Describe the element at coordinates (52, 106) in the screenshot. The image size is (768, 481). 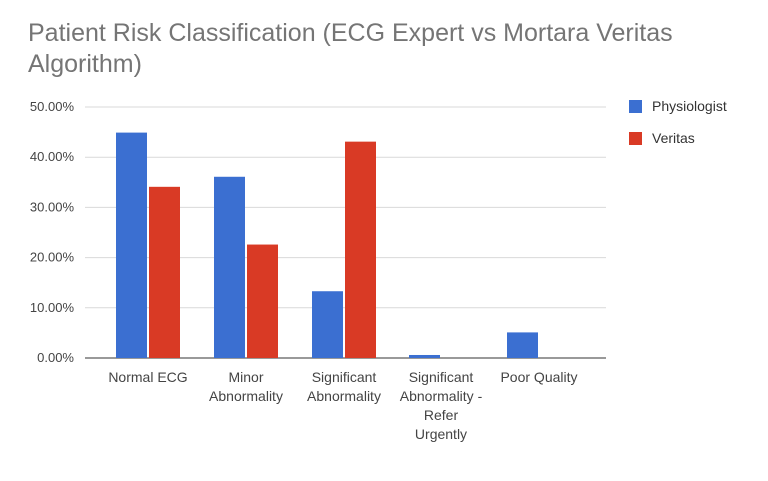
I see `y-tick-label: 50.00%` at that location.